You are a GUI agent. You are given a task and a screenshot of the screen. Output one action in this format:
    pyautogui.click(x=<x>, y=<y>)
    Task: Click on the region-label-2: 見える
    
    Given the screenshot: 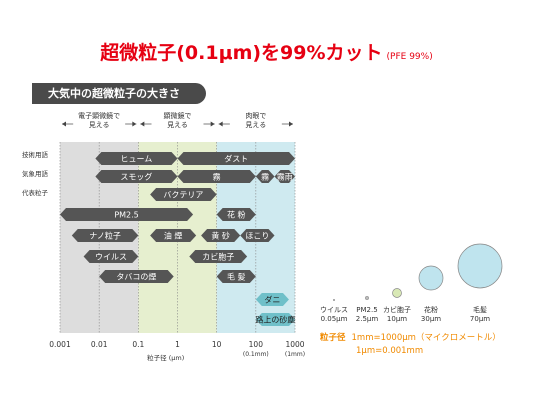 What is the action you would take?
    pyautogui.click(x=255, y=125)
    